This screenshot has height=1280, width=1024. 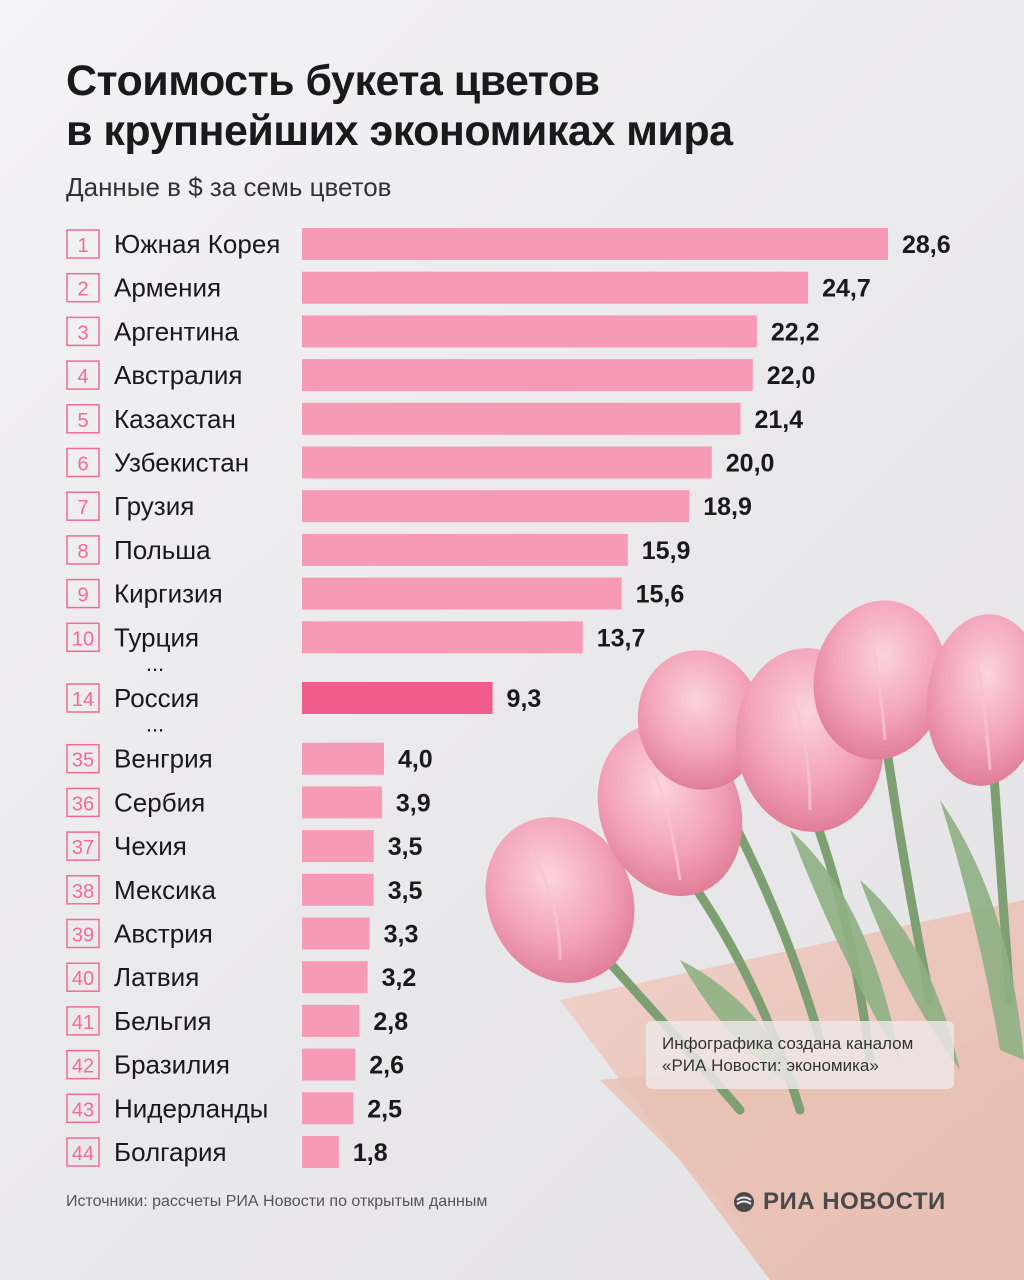 What do you see at coordinates (162, 550) in the screenshot?
I see `country-label: Польша` at bounding box center [162, 550].